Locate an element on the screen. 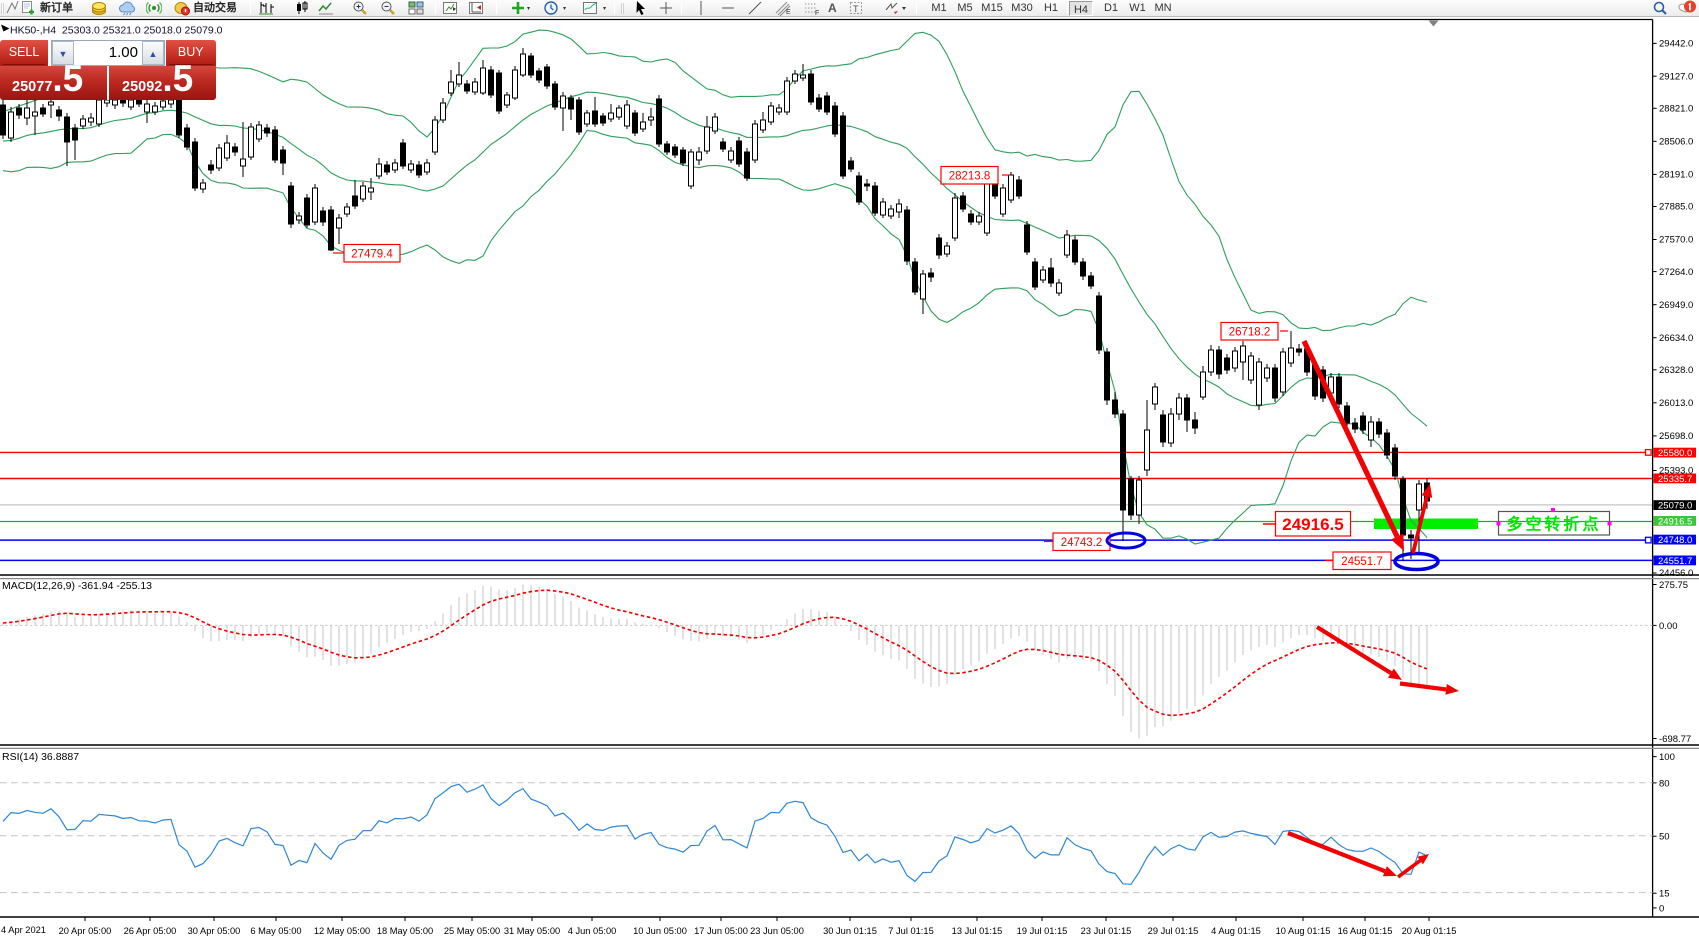  svg-text: 13 Jul 01:15 is located at coordinates (977, 931).